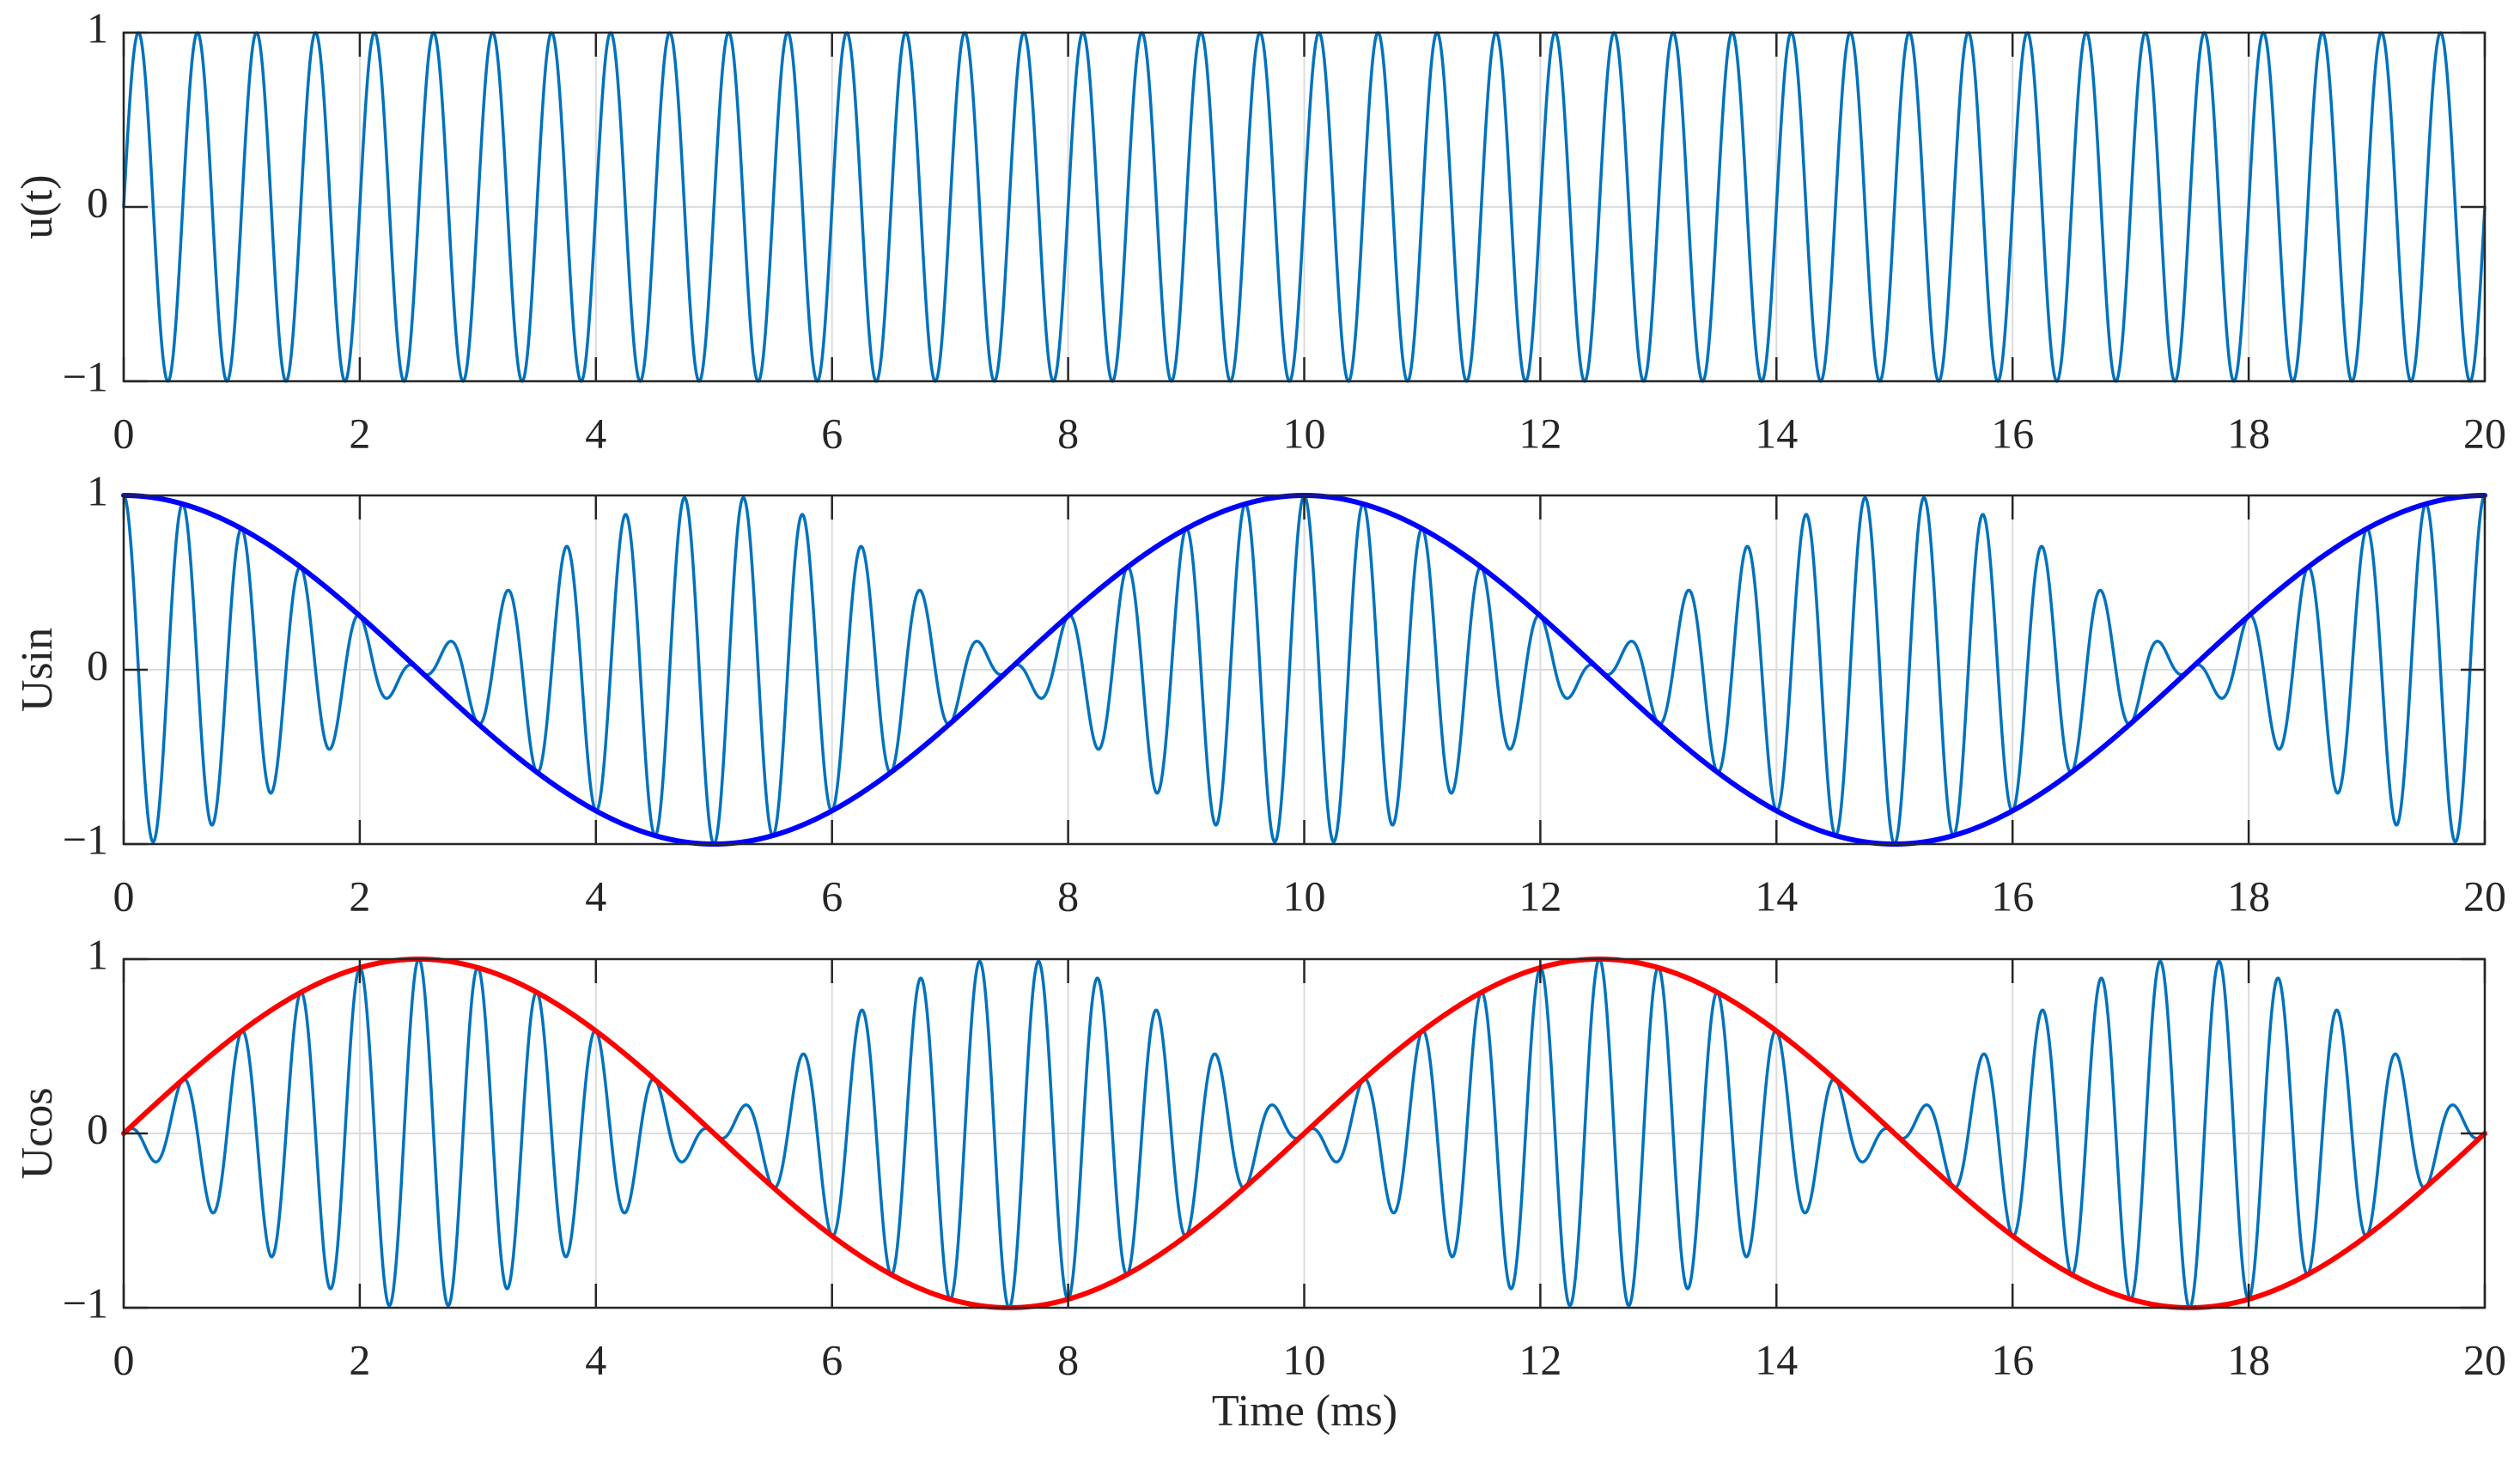 The image size is (2520, 1458). What do you see at coordinates (38, 1134) in the screenshot?
I see `y-axis-label: Ucos` at bounding box center [38, 1134].